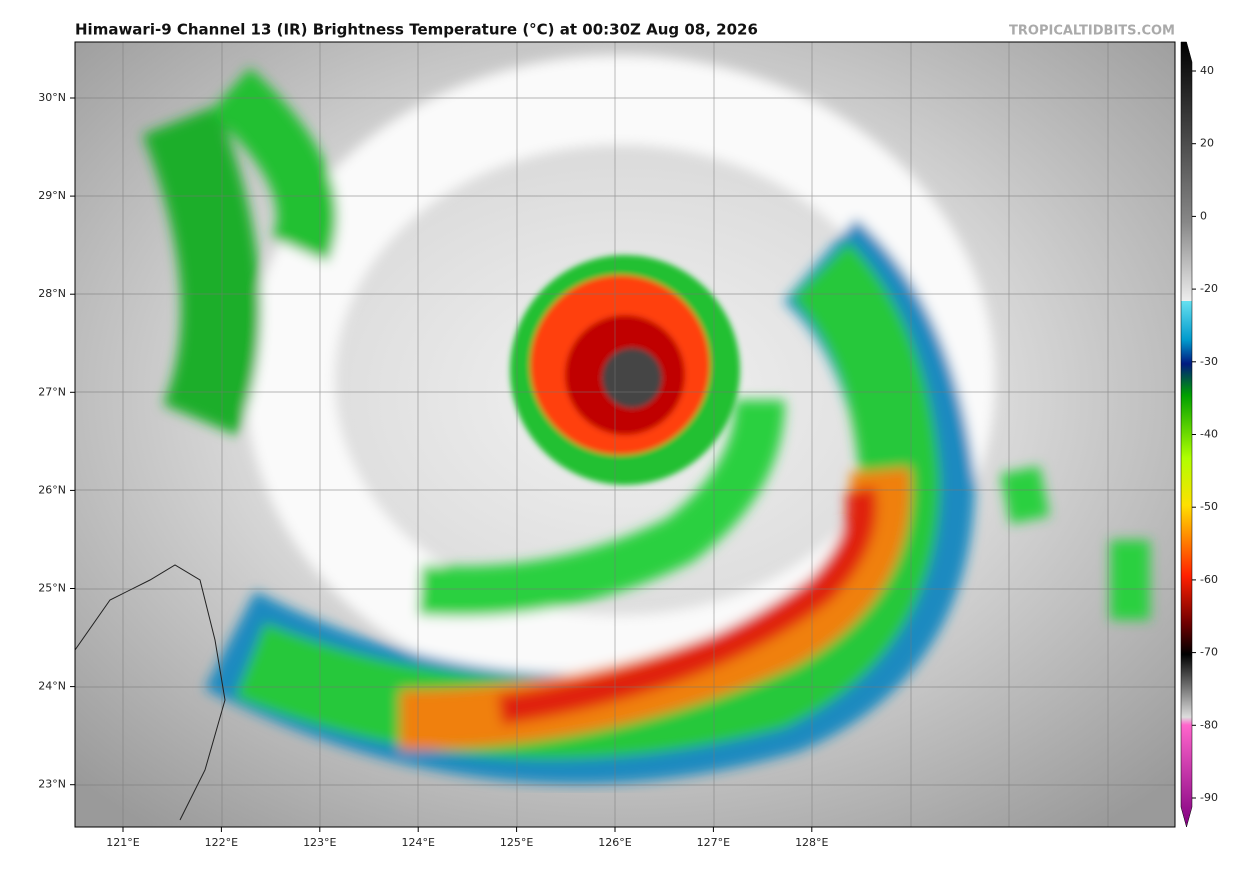 The image size is (1260, 882). Describe the element at coordinates (1207, 143) in the screenshot. I see `colorbar-label: 20` at that location.